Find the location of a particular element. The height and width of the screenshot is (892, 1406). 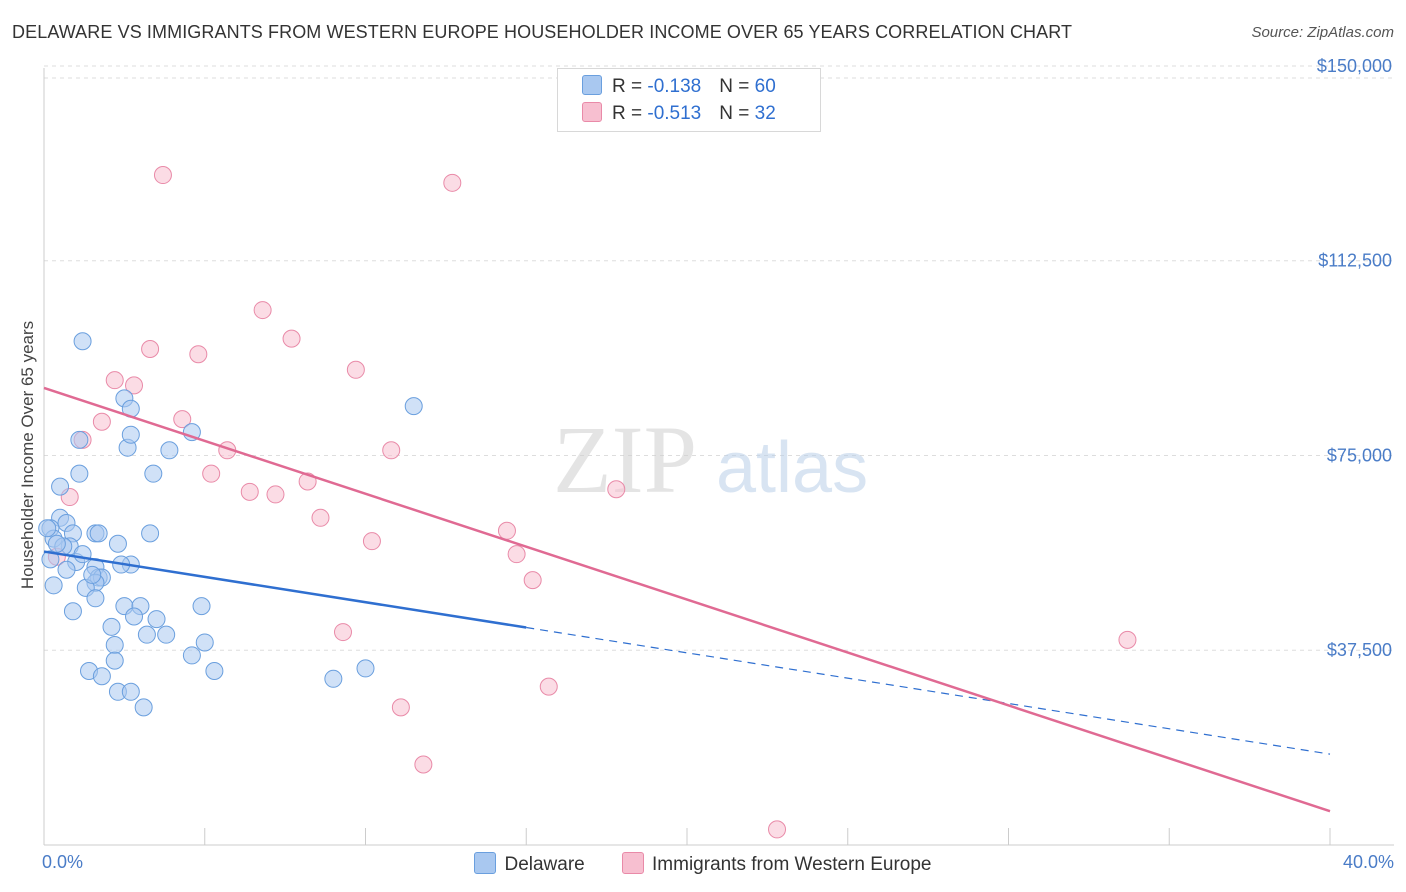

y-tick-label: $37,500 is located at coordinates (1359, 650).